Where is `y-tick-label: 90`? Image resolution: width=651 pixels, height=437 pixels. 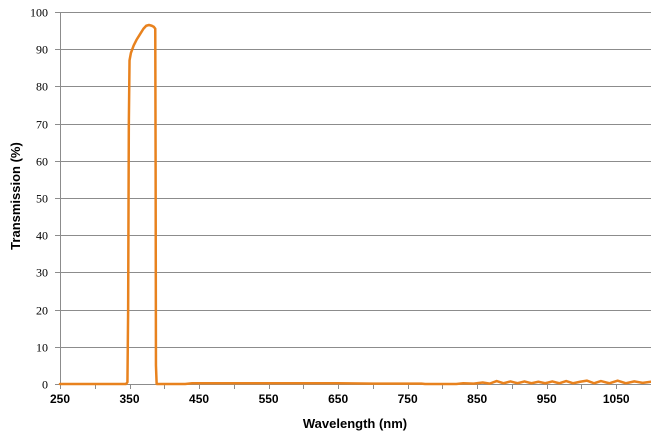 y-tick-label: 90 is located at coordinates (42, 50).